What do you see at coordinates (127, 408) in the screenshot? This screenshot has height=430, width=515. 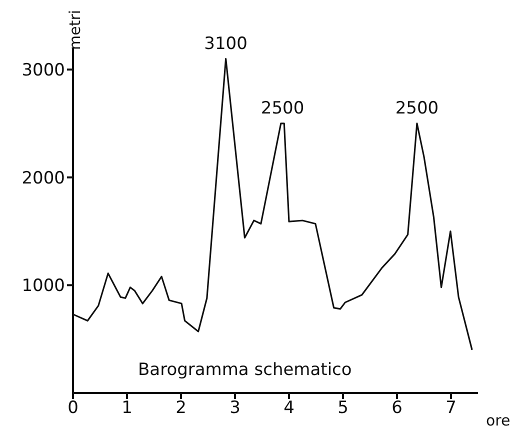 I see `x-tick-label: 1` at bounding box center [127, 408].